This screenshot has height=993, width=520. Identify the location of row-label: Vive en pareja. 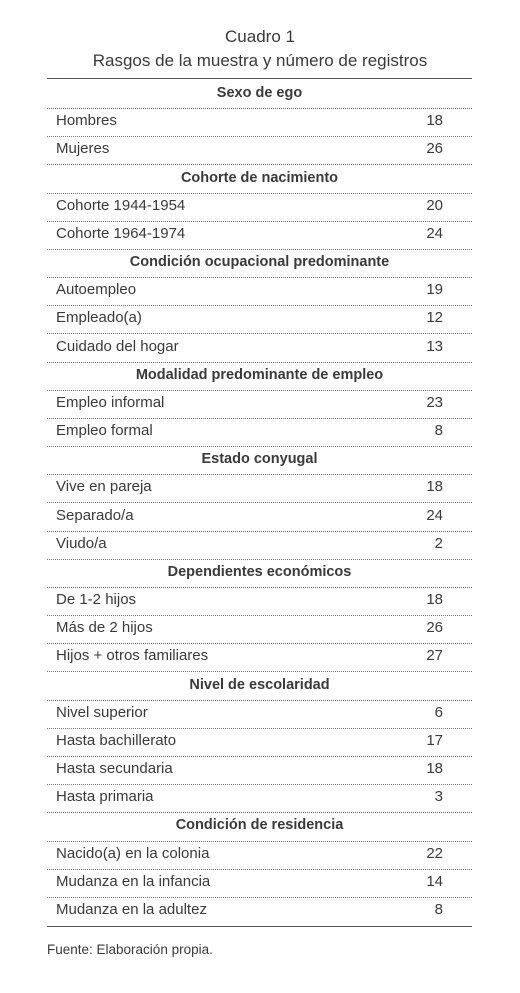
(104, 487).